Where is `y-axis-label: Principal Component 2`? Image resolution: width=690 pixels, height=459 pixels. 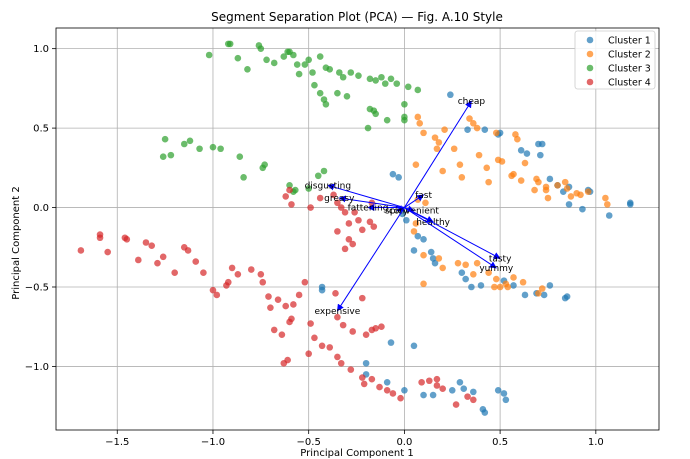 y-axis-label: Principal Component 2 is located at coordinates (16, 242).